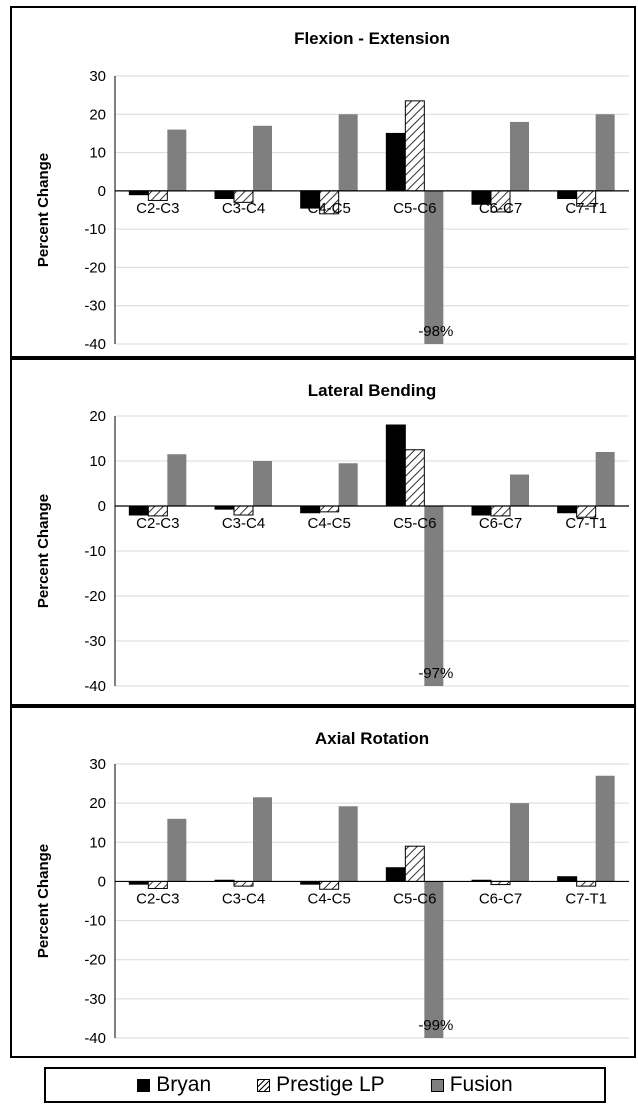 The width and height of the screenshot is (638, 1104). What do you see at coordinates (372, 390) in the screenshot?
I see `chart-title: Lateral Bending` at bounding box center [372, 390].